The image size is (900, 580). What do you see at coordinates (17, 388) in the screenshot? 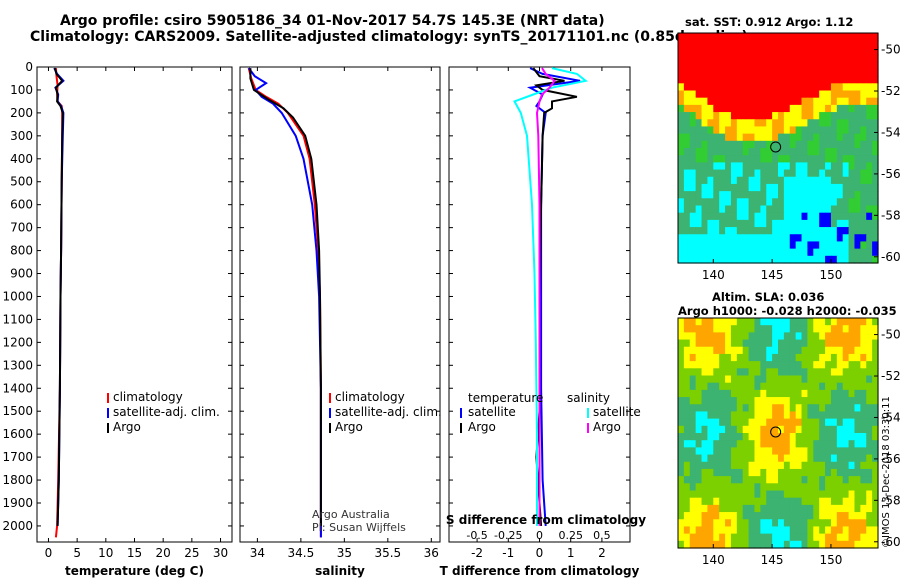
I see `temperature-ytick-label: 1400` at bounding box center [17, 388].